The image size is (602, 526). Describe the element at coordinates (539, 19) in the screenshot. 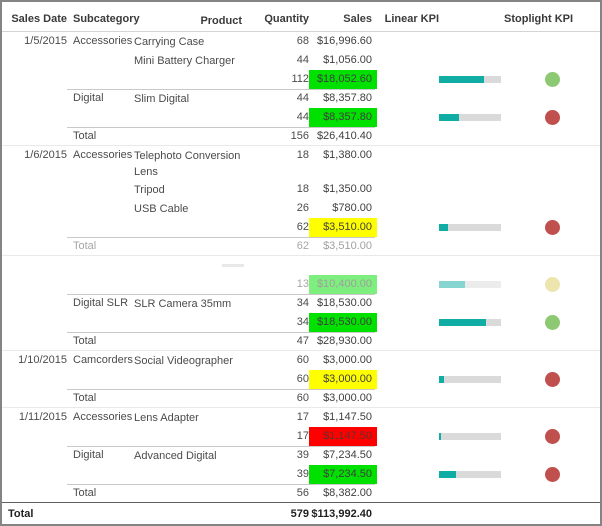

I see `column-header-stoplight-kpi: Stoplight KPI` at that location.